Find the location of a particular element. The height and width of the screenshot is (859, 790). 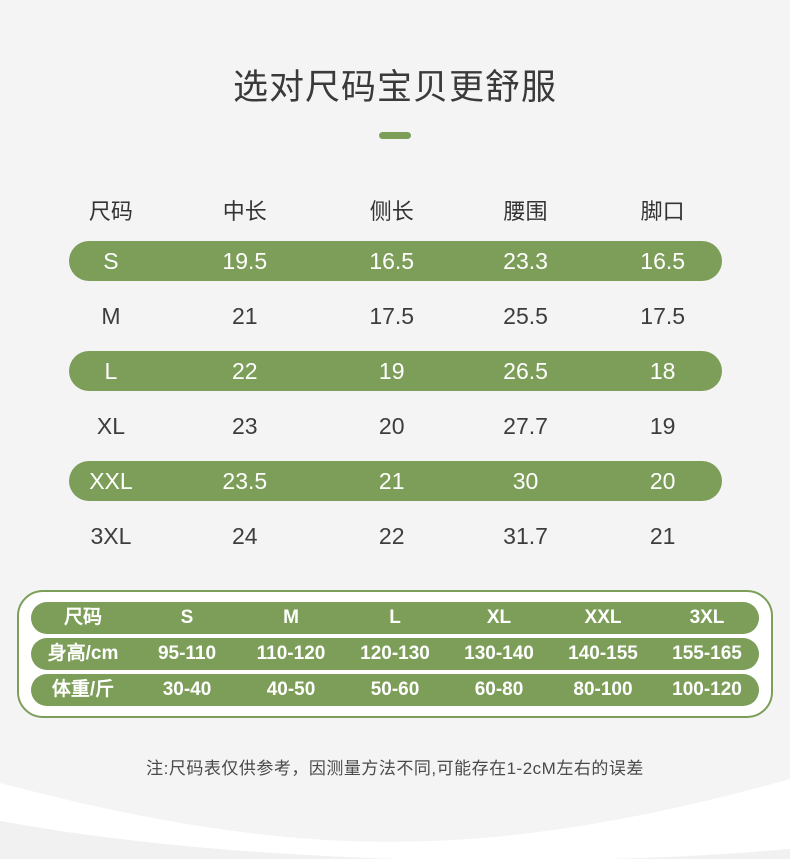

reference-cell: 120-130 is located at coordinates (395, 653).